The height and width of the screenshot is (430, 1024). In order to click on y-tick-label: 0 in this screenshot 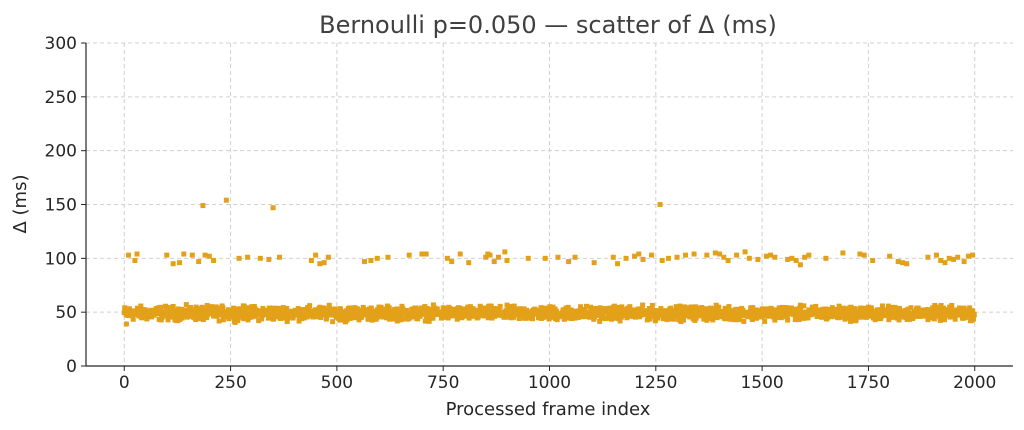, I will do `click(71, 367)`.